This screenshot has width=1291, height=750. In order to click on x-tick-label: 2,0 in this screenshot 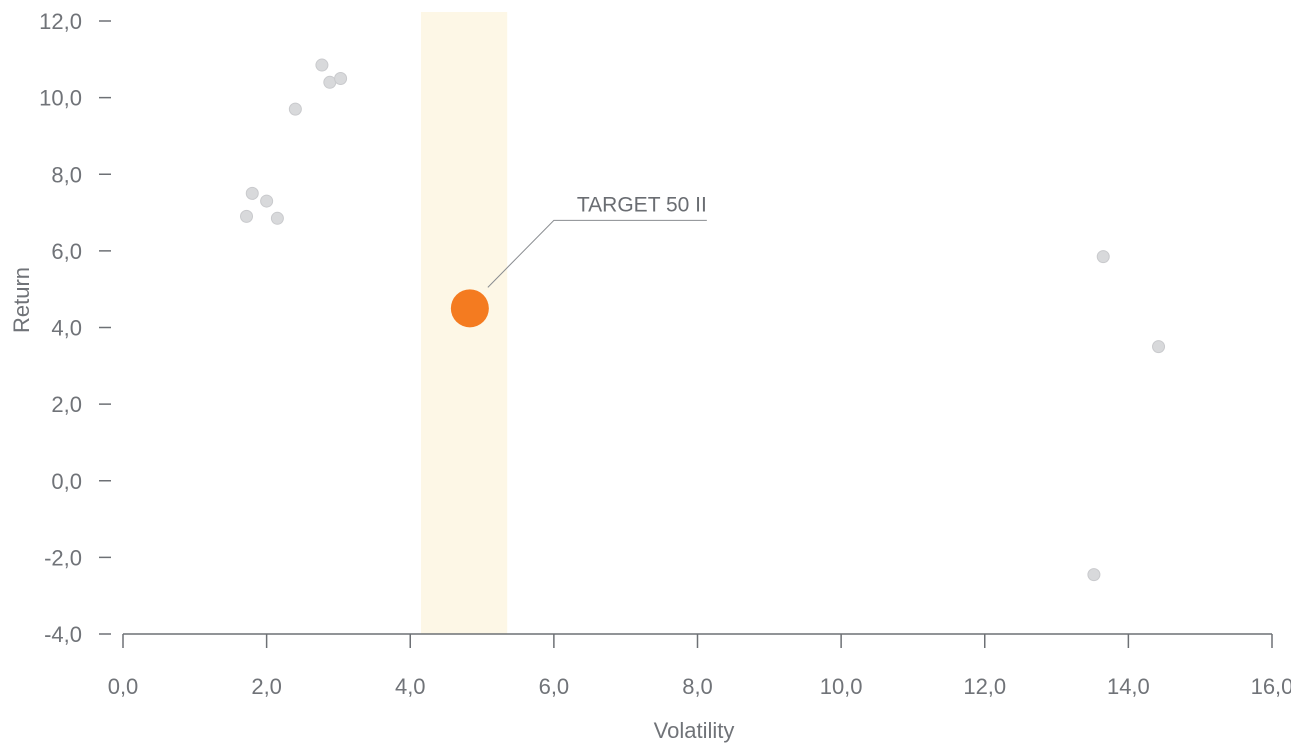, I will do `click(266, 686)`.